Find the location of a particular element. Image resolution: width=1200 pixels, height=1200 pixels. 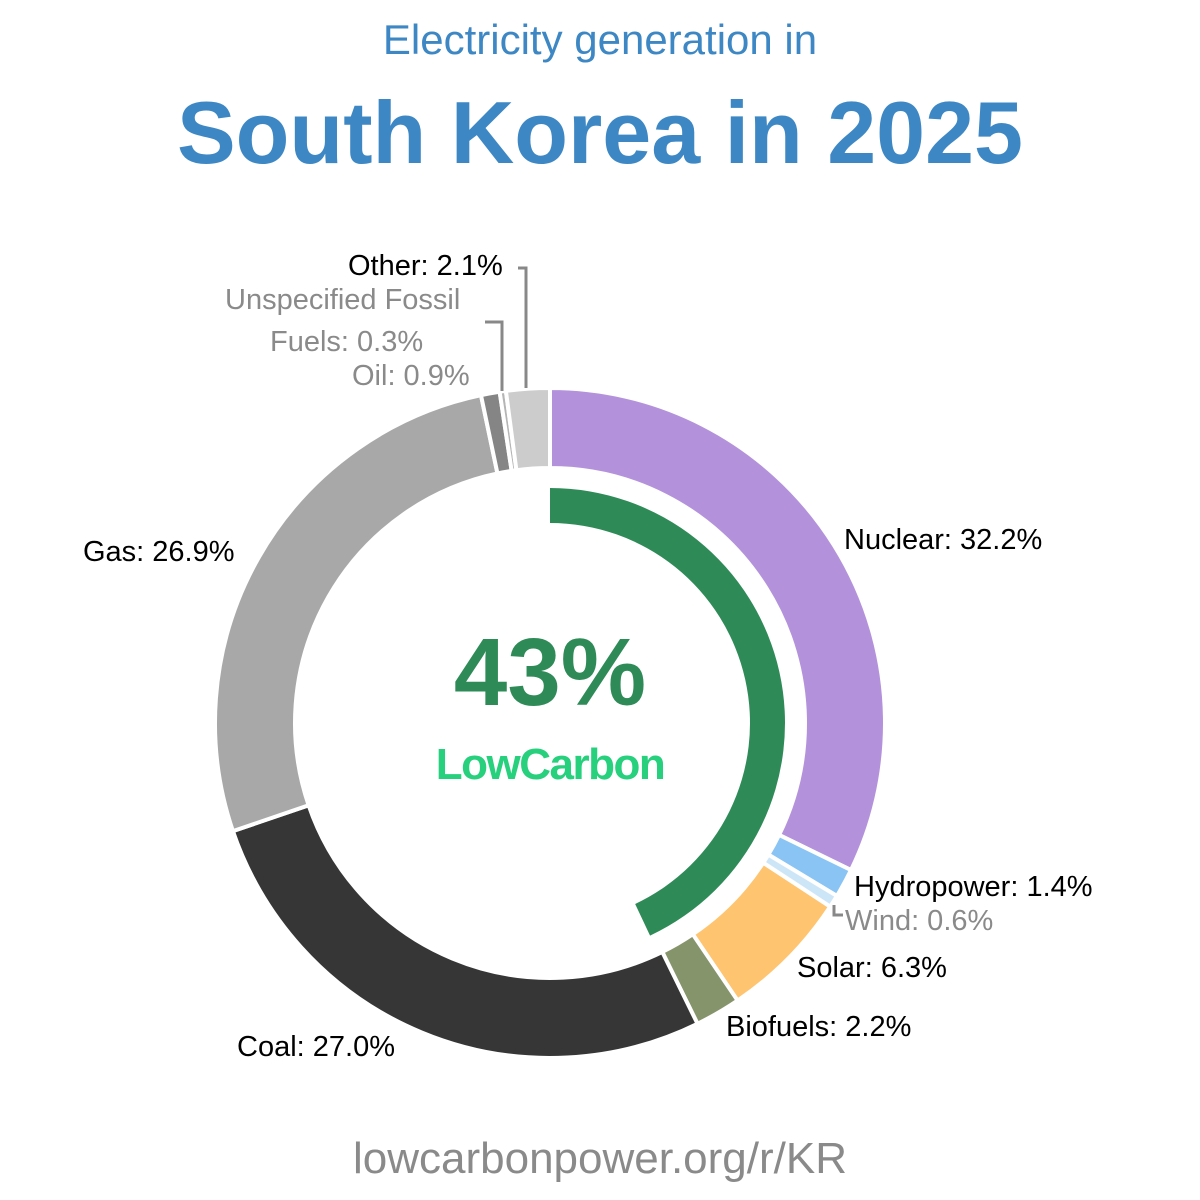

slice-other is located at coordinates (527, 429).